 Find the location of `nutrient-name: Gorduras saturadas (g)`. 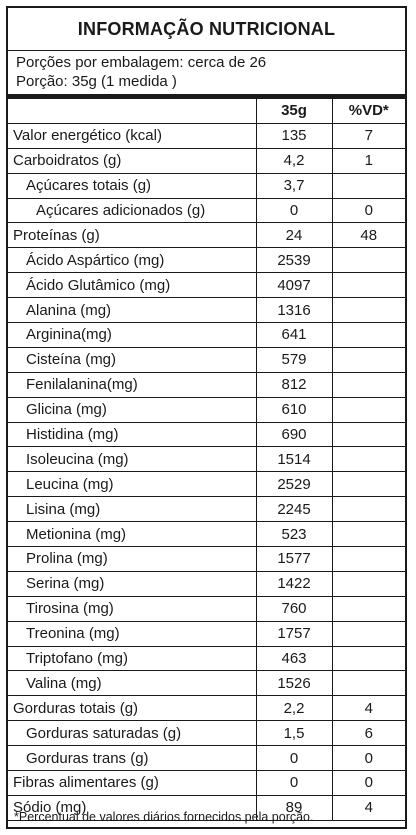

nutrient-name: Gorduras saturadas (g) is located at coordinates (132, 733).